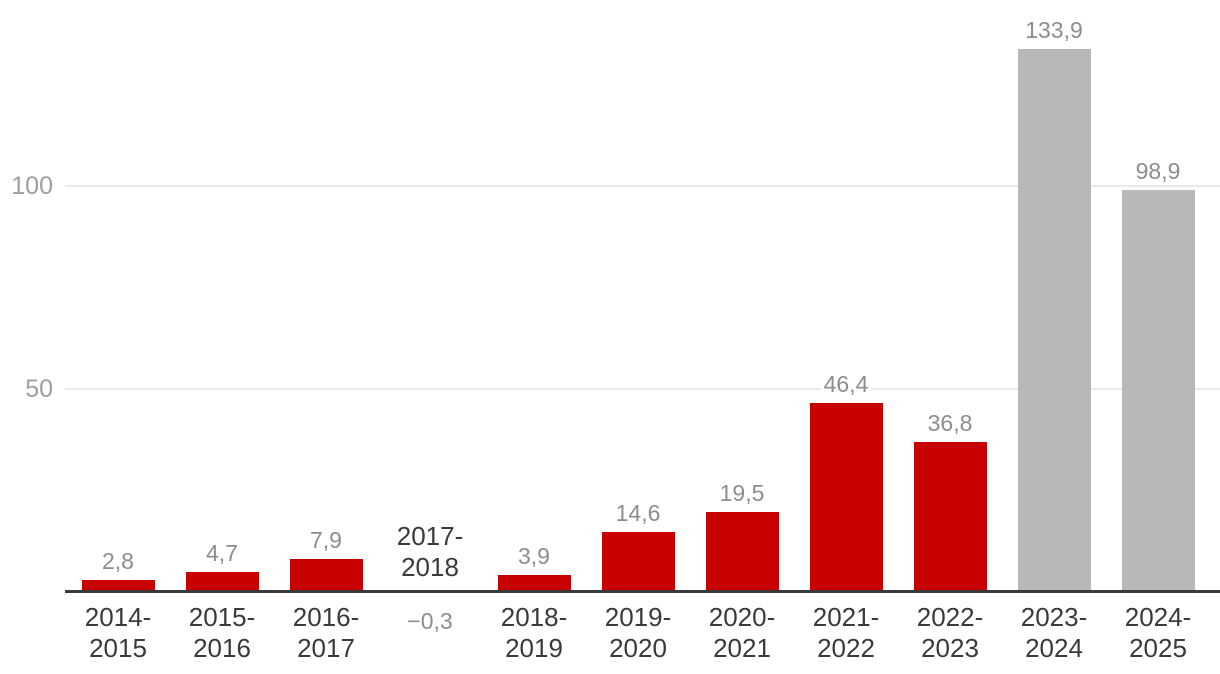 The height and width of the screenshot is (674, 1220). I want to click on x-axis-category-label: 2023- 2024, so click(1054, 632).